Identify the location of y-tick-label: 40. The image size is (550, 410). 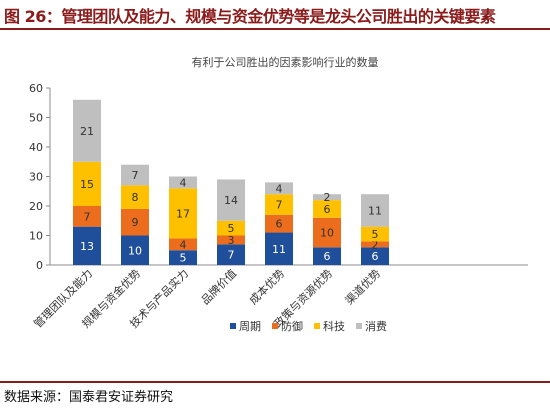
(36, 147).